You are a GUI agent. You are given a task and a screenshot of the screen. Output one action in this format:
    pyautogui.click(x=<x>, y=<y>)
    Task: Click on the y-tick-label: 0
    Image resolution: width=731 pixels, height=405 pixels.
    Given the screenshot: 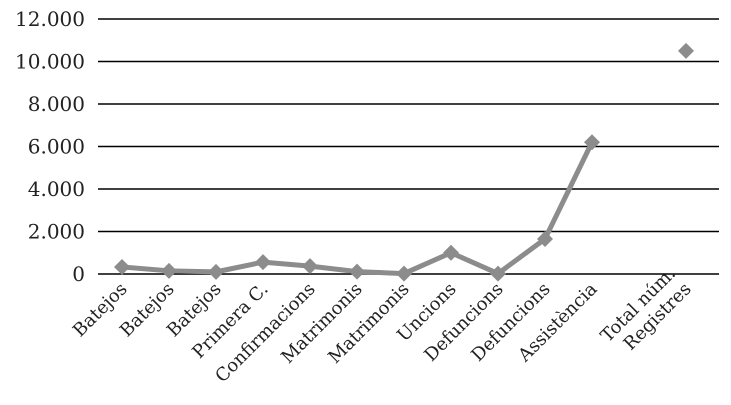 What is the action you would take?
    pyautogui.click(x=78, y=274)
    